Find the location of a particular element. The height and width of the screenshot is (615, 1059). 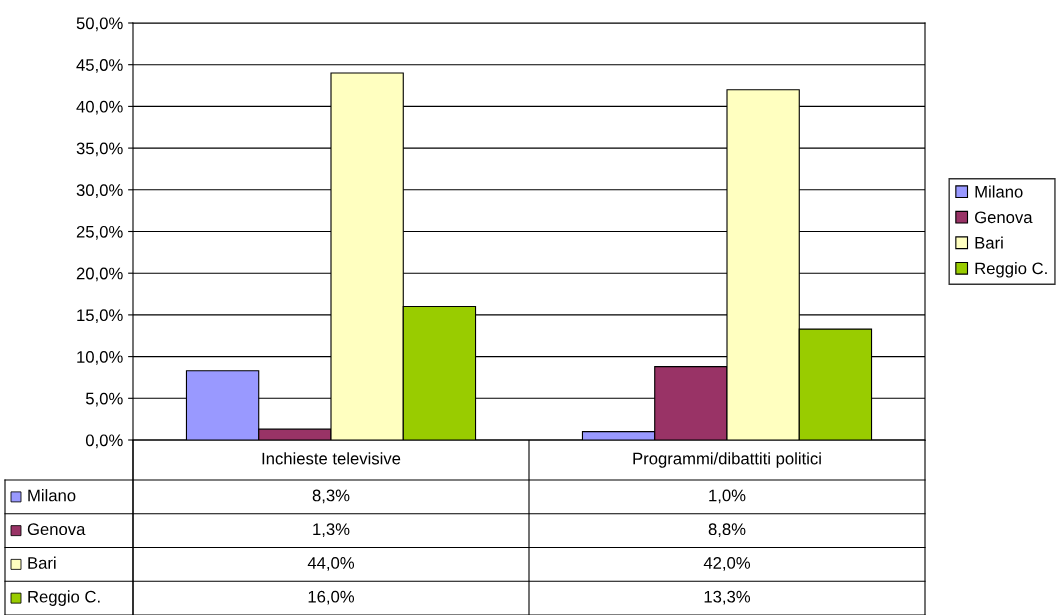

data-label: 44,0% is located at coordinates (331, 564).